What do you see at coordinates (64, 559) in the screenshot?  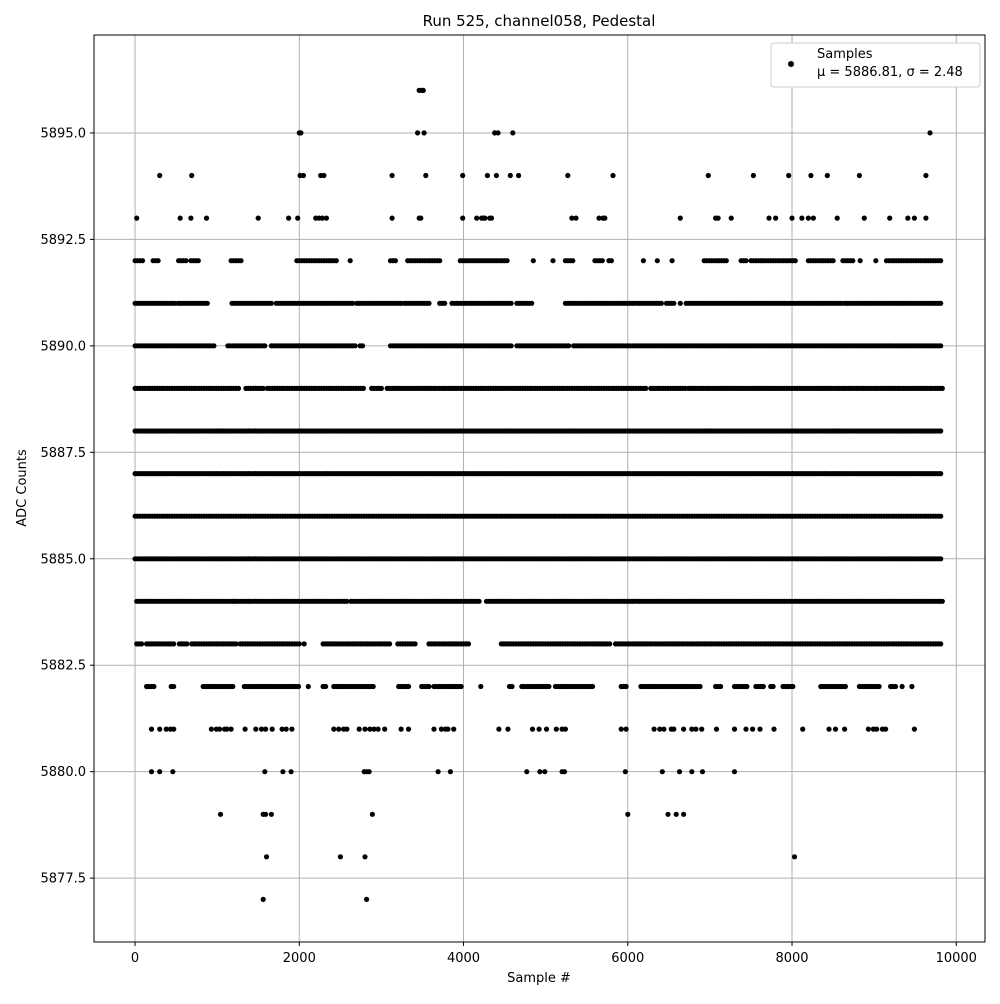 I see `y-tick-label: 5885.0` at bounding box center [64, 559].